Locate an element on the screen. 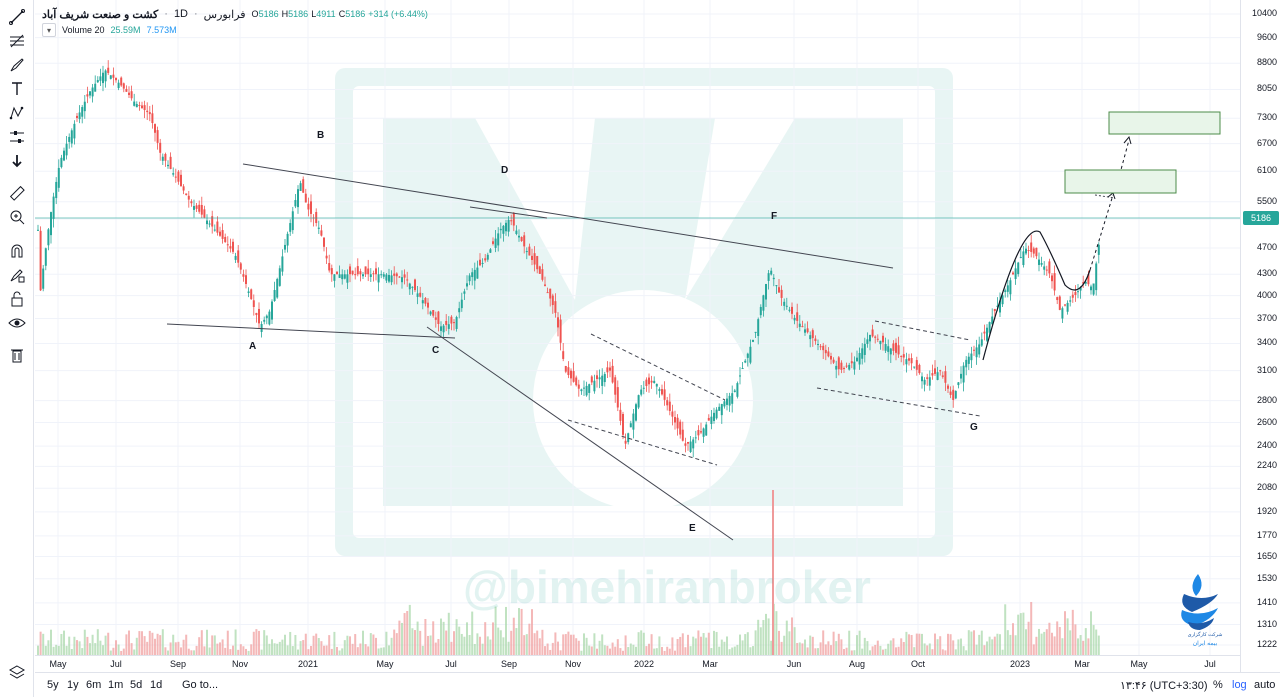 This screenshot has width=1280, height=697. log-toggle: log is located at coordinates (1239, 685).